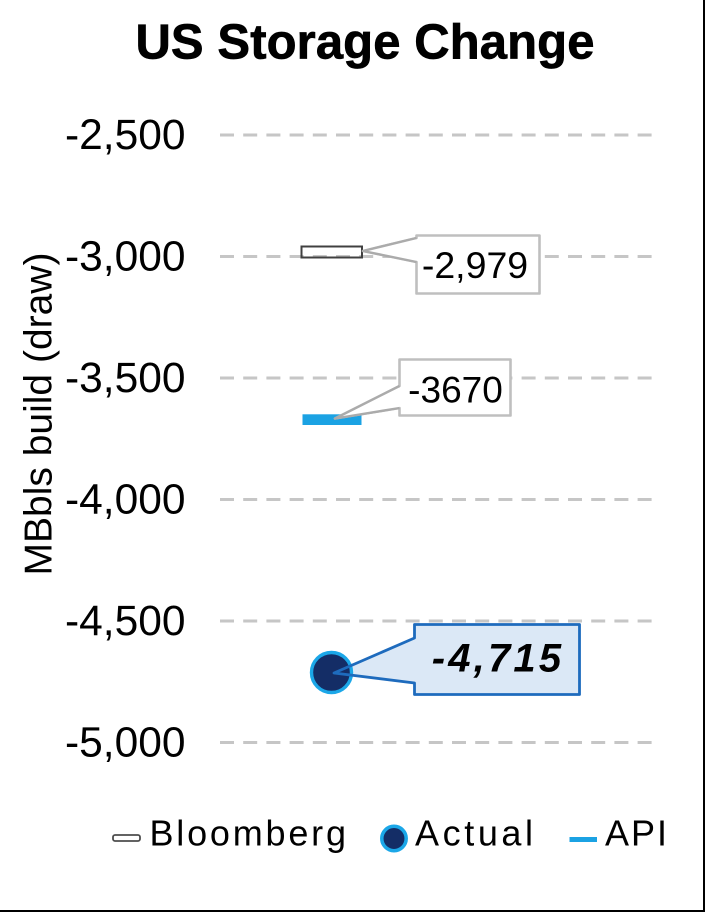  Describe the element at coordinates (364, 43) in the screenshot. I see `svg-text: US Storage Change` at that location.